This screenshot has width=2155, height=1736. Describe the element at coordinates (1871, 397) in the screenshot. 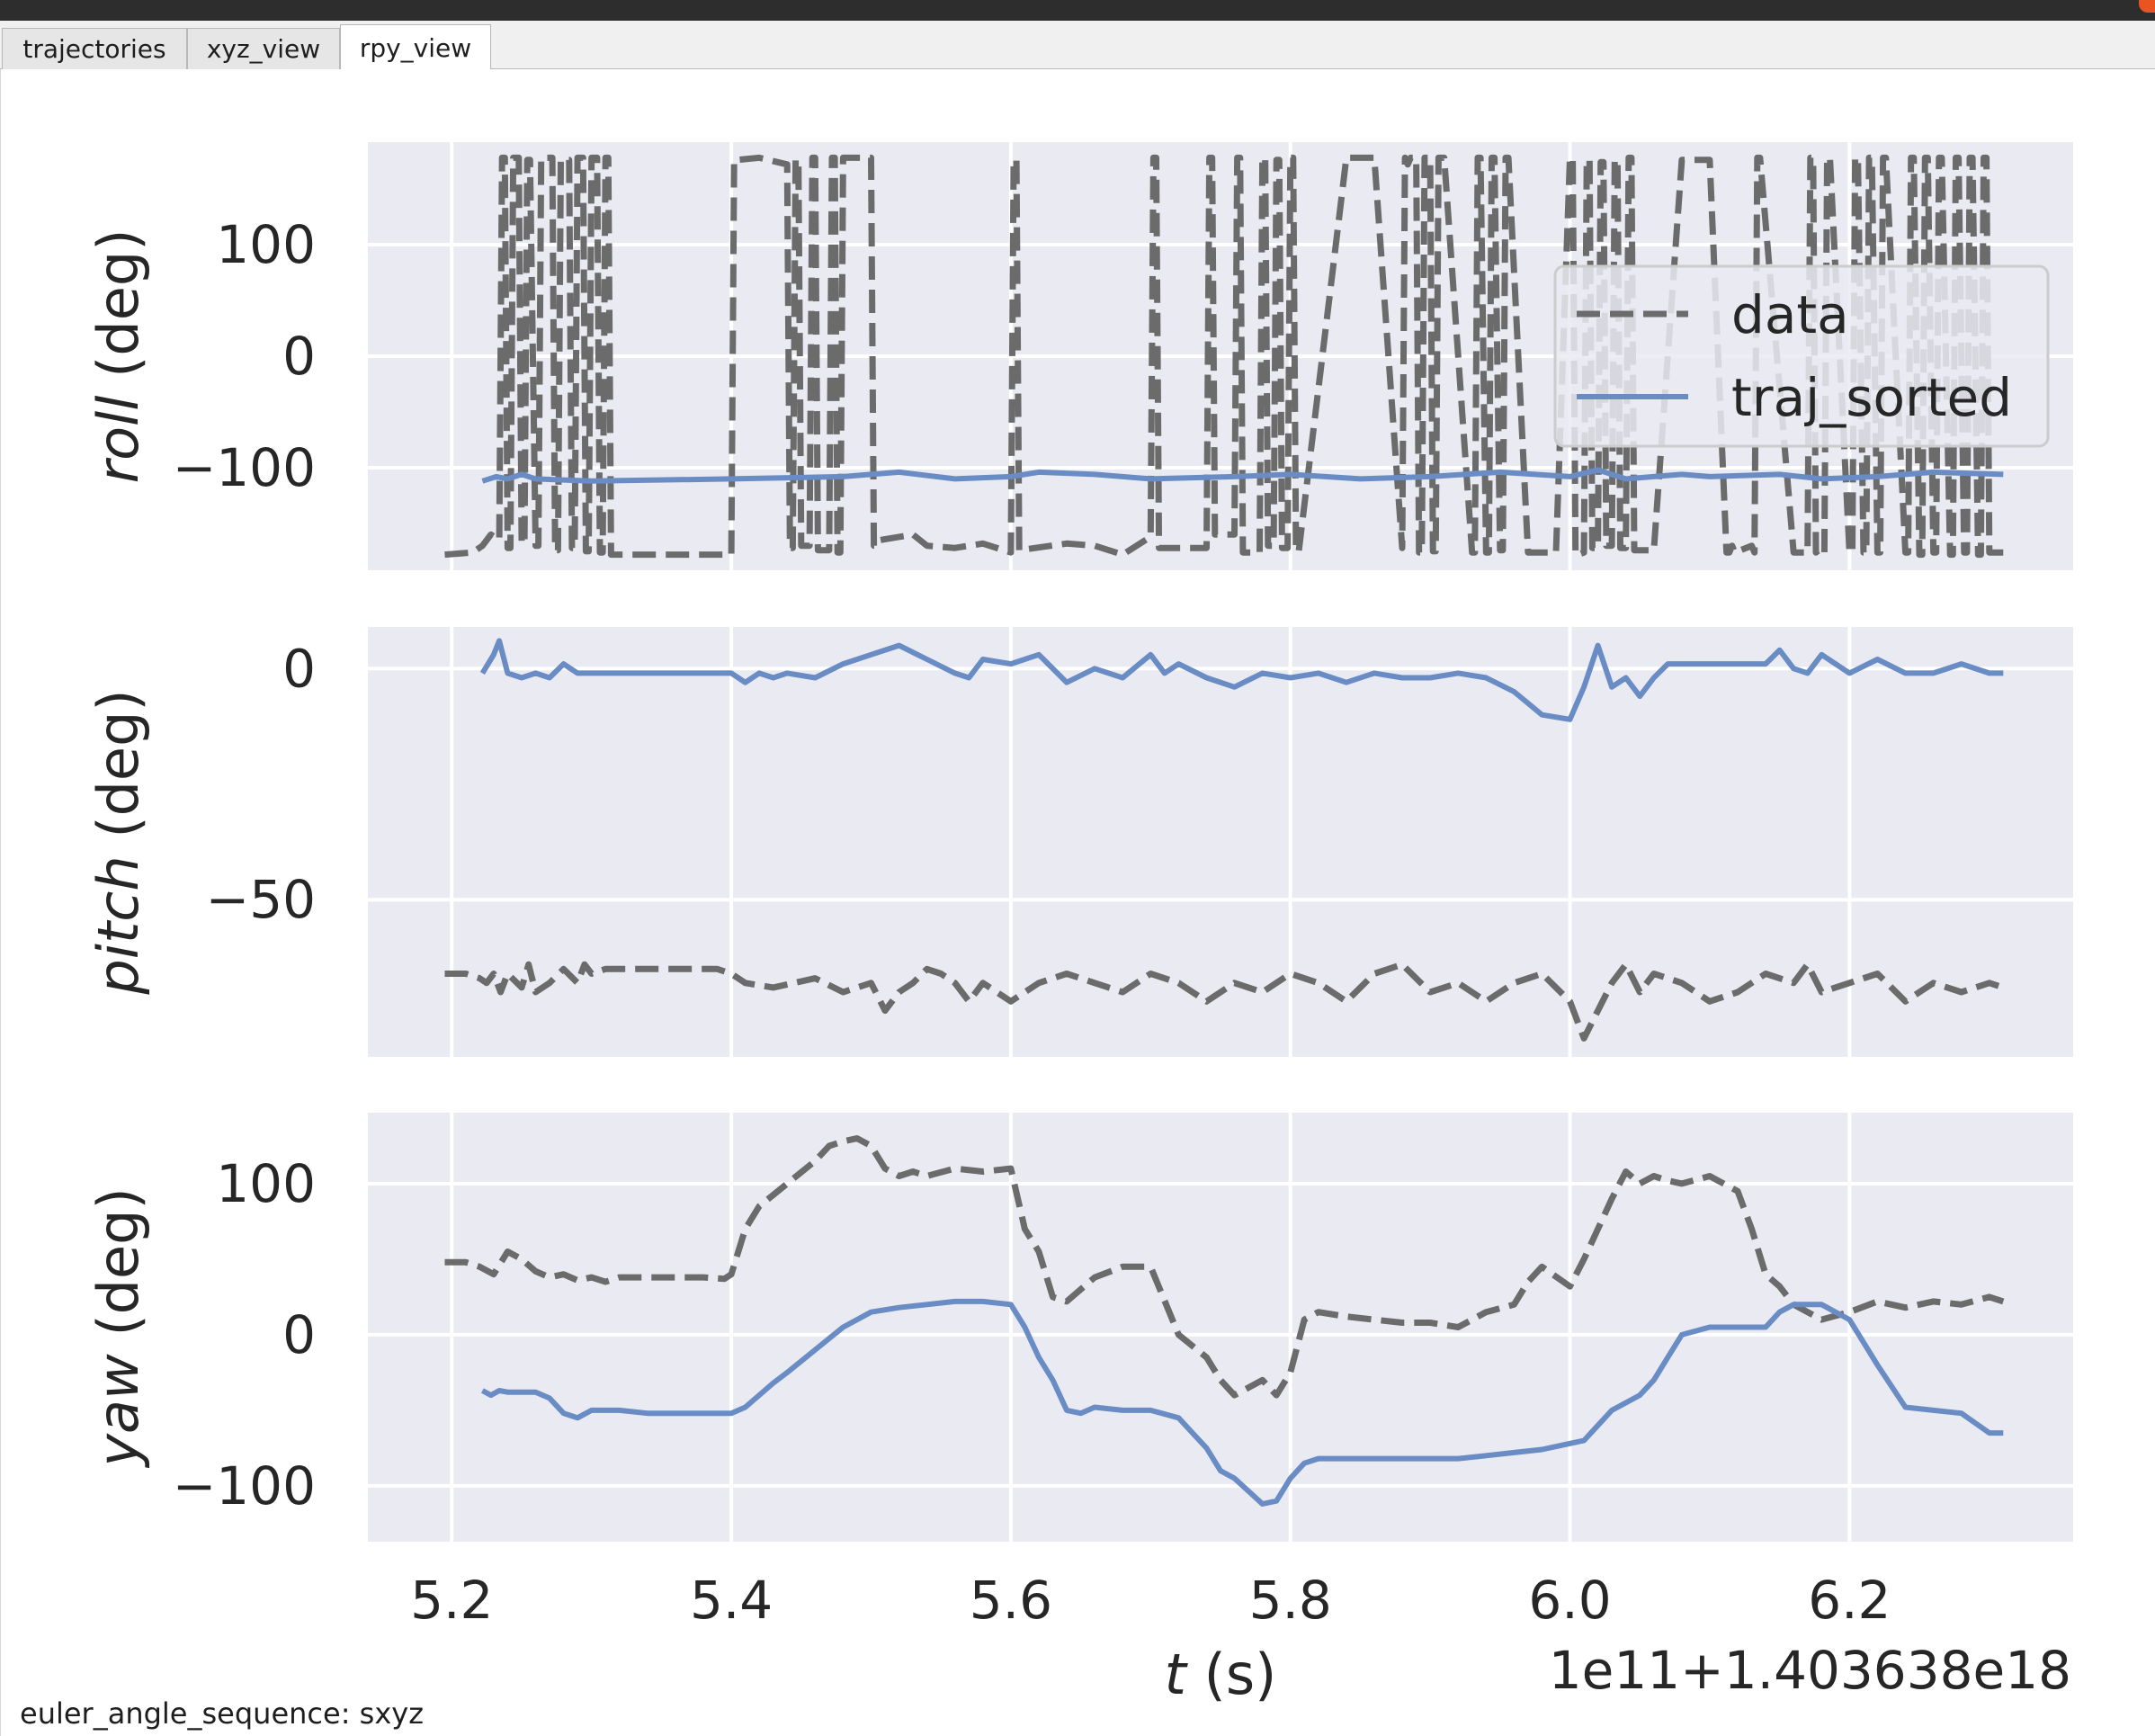

I see `legend-label-traj-sorted: traj_sorted` at that location.